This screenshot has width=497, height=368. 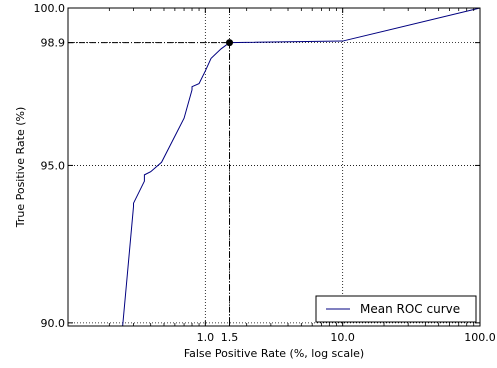 I want to click on legend-box, so click(x=396, y=309).